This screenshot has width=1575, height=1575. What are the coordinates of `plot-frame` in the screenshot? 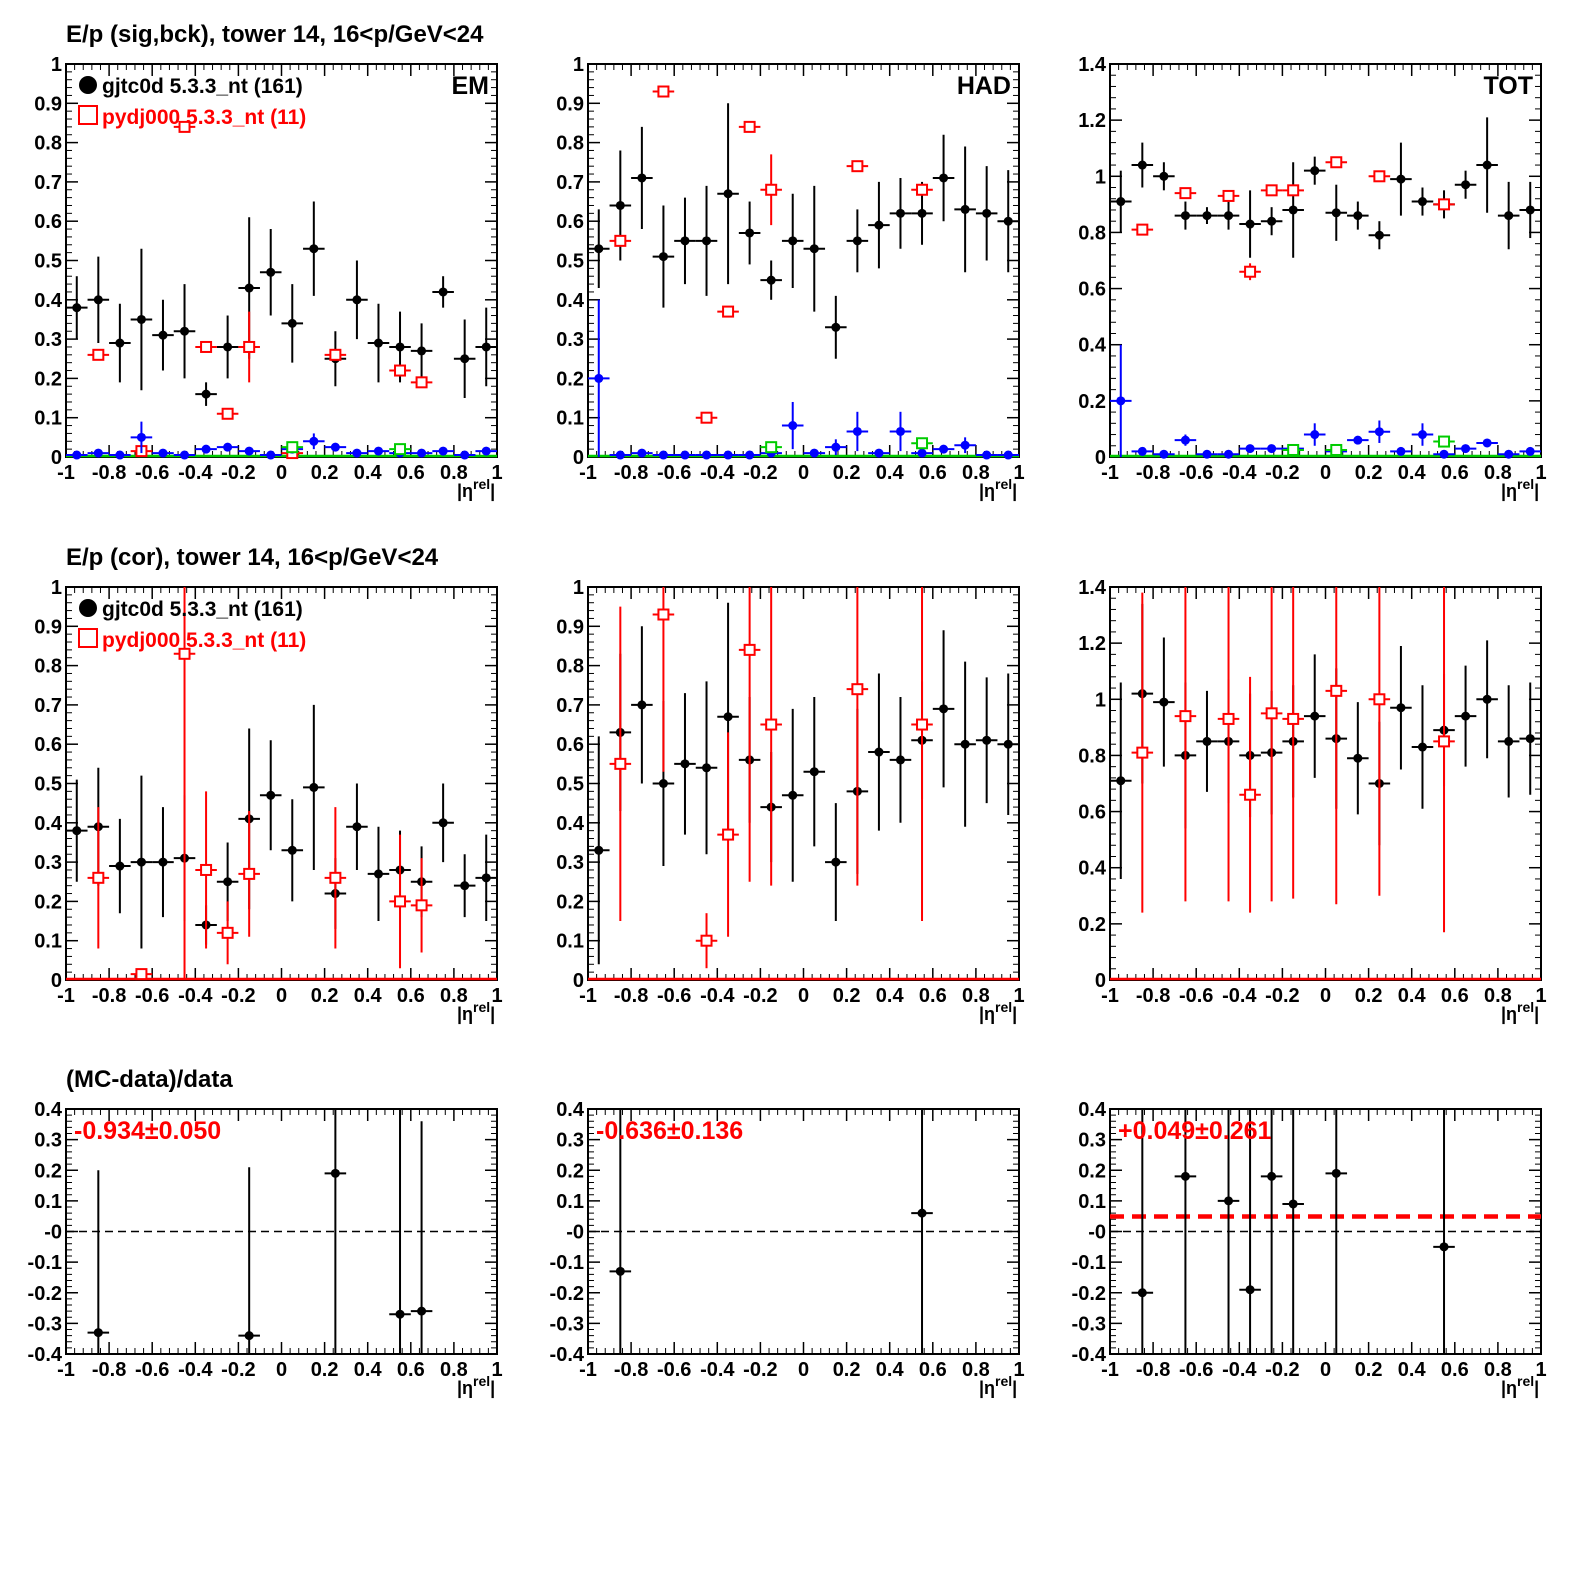 It's located at (1325, 783).